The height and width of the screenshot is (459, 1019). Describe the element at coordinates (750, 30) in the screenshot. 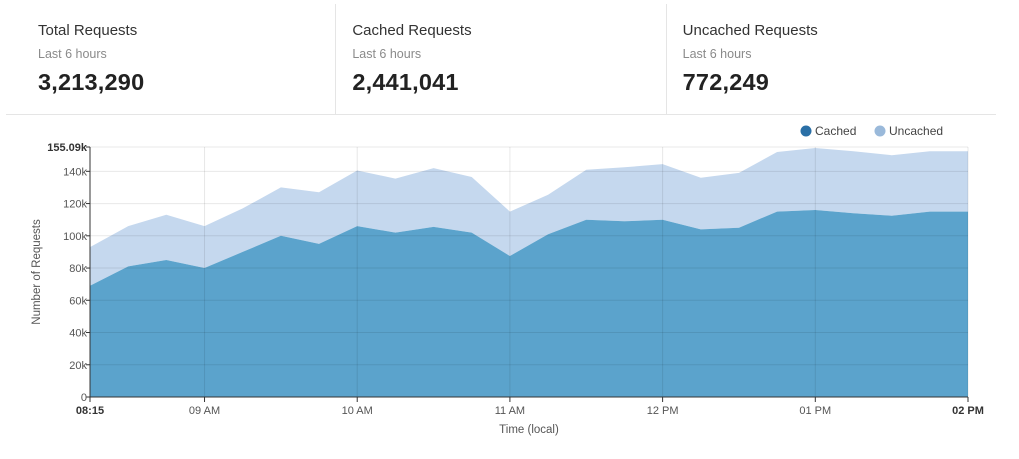

I see `stat-title: Uncached Requests` at that location.